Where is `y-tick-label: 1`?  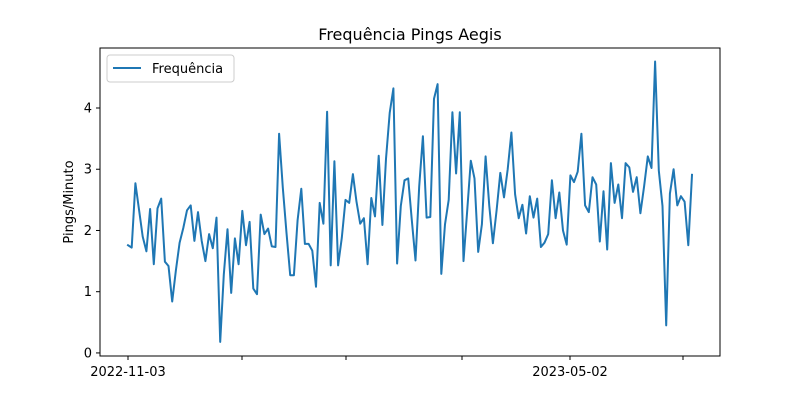 y-tick-label: 1 is located at coordinates (88, 292).